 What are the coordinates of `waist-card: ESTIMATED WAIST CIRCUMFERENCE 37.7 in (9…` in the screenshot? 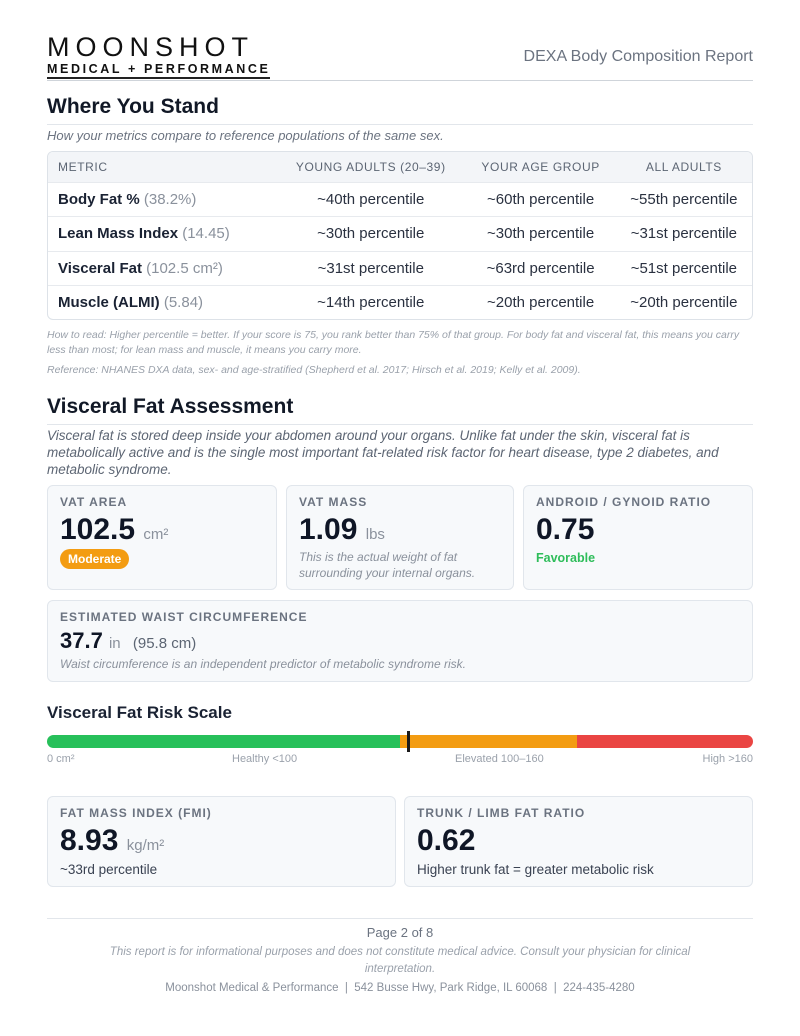 It's located at (400, 641).